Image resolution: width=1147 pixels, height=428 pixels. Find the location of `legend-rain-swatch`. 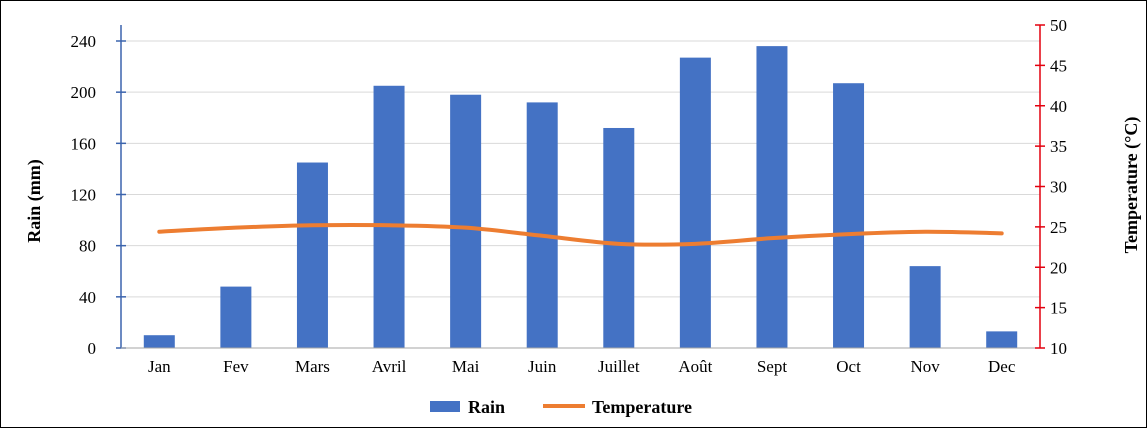

legend-rain-swatch is located at coordinates (445, 406).